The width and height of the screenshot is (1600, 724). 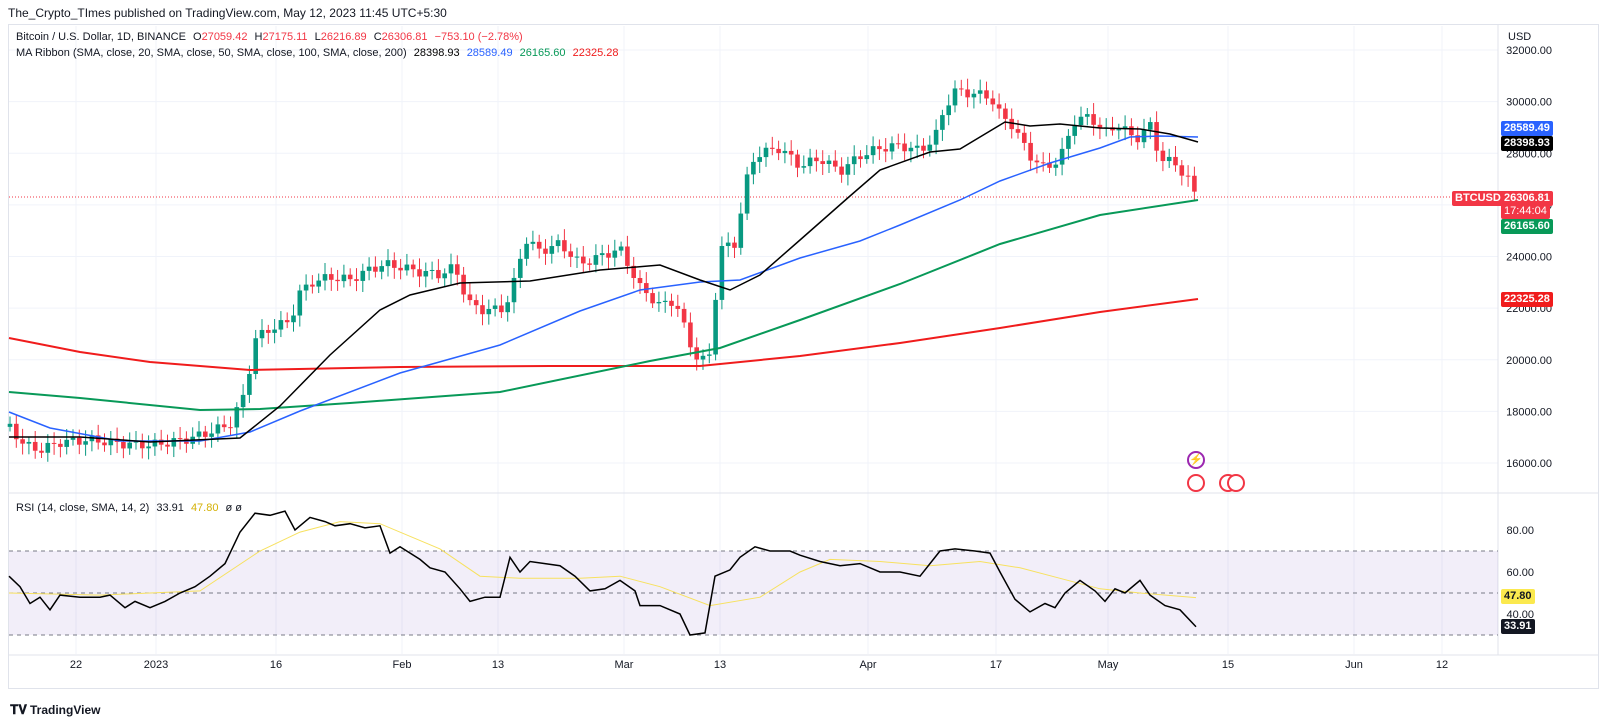 What do you see at coordinates (1529, 258) in the screenshot?
I see `price-tick-label: 24000.00` at bounding box center [1529, 258].